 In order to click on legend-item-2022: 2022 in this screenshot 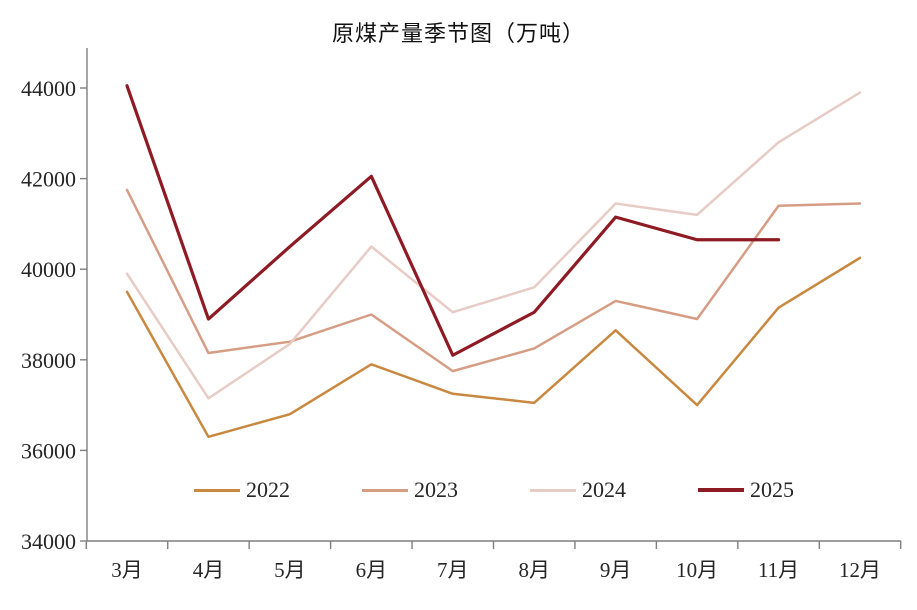, I will do `click(242, 490)`.